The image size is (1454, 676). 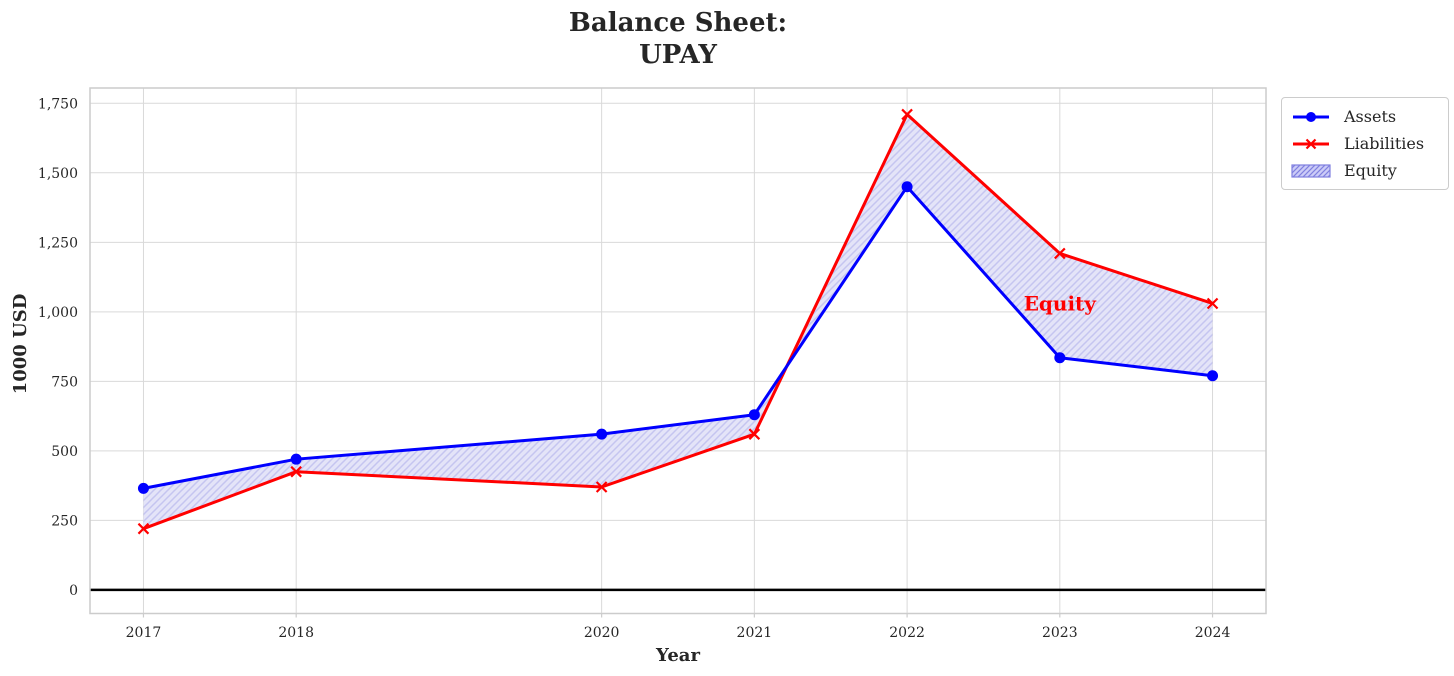 I want to click on liabilities-line-swatch-icon, so click(x=1311, y=143).